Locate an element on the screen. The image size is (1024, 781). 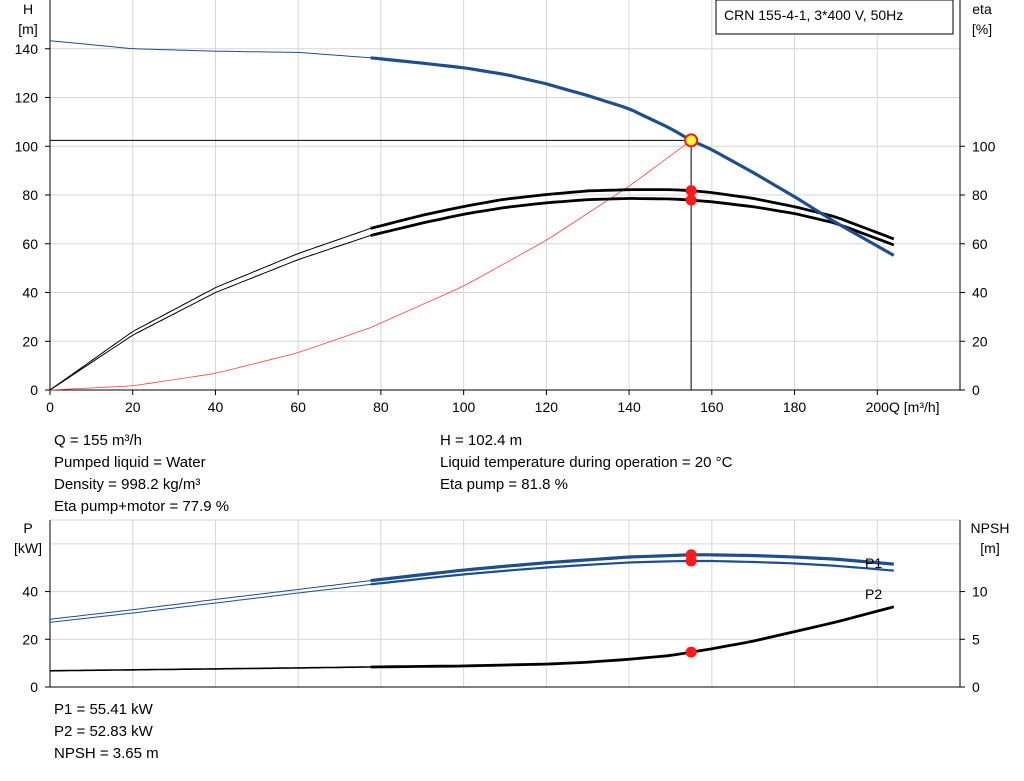
y-tick-label: 120 is located at coordinates (27, 98).